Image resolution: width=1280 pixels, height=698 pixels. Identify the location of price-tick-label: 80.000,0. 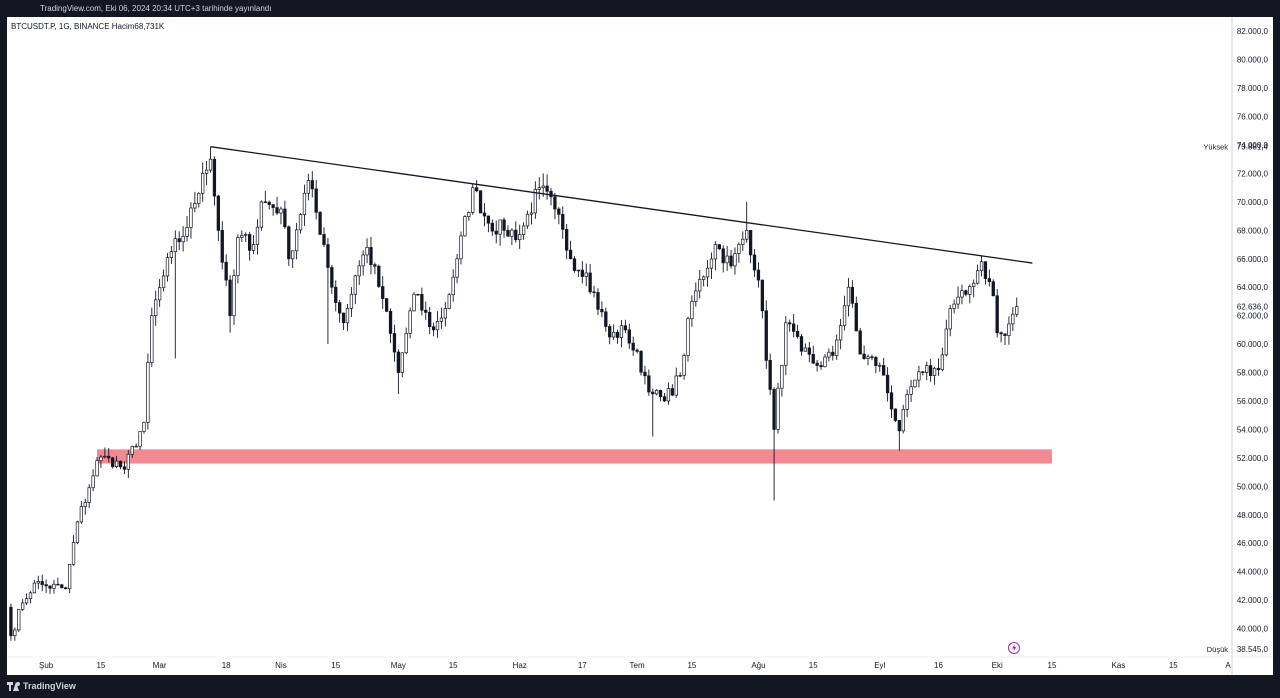
(1253, 60).